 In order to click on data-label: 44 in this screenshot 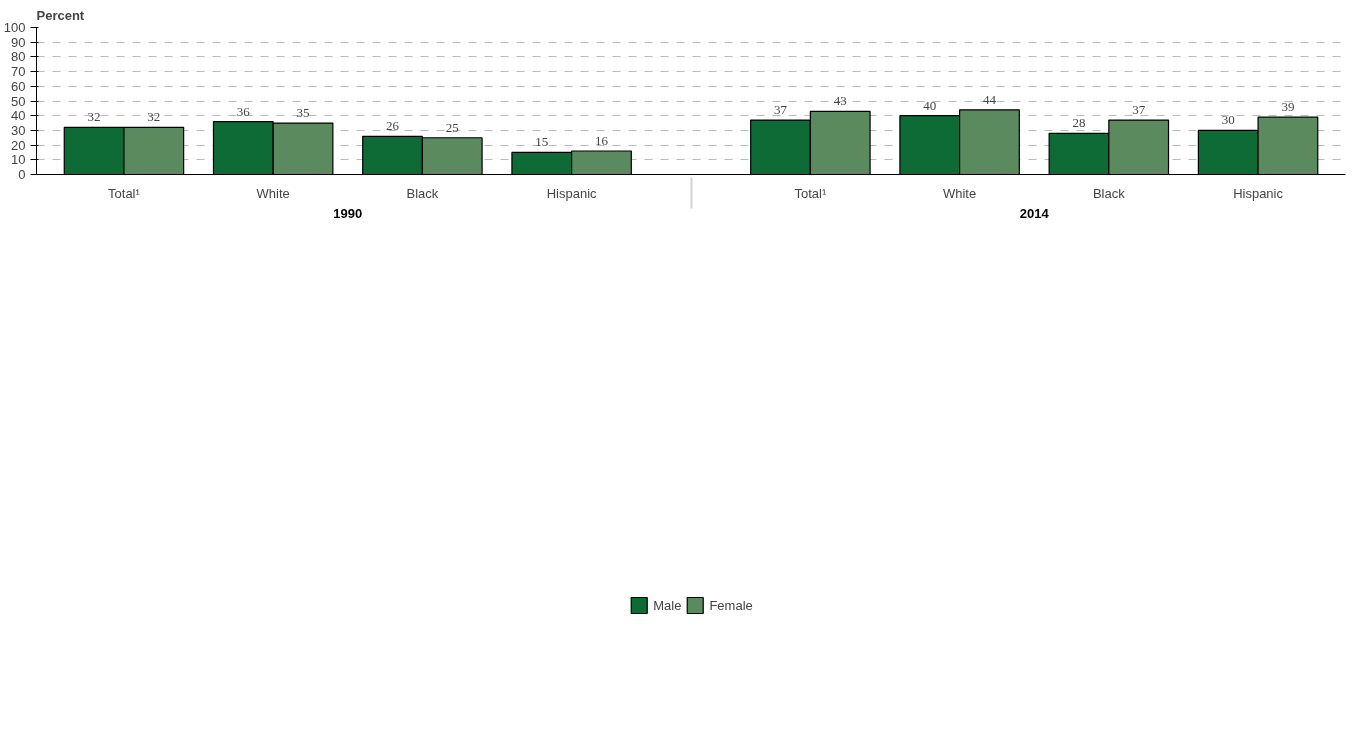, I will do `click(989, 99)`.